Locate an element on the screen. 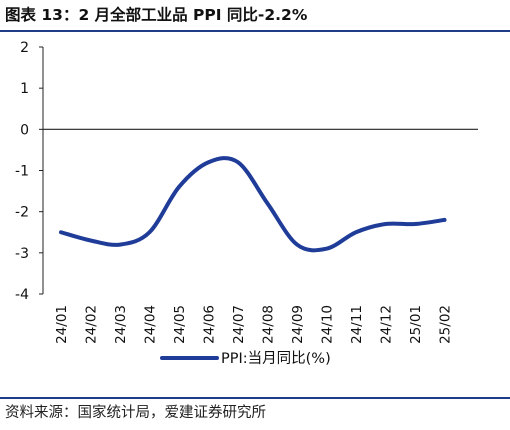 This screenshot has width=510, height=430. source-rule is located at coordinates (255, 398).